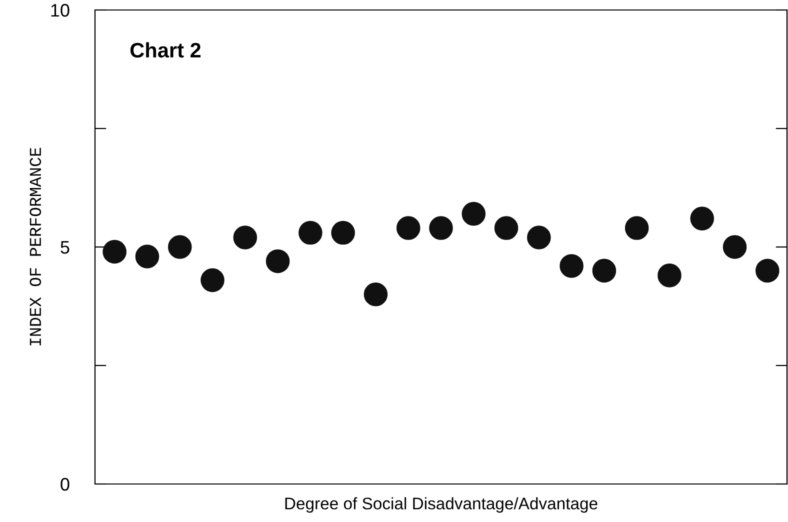  I want to click on annotation: Chart 2, so click(165, 50).